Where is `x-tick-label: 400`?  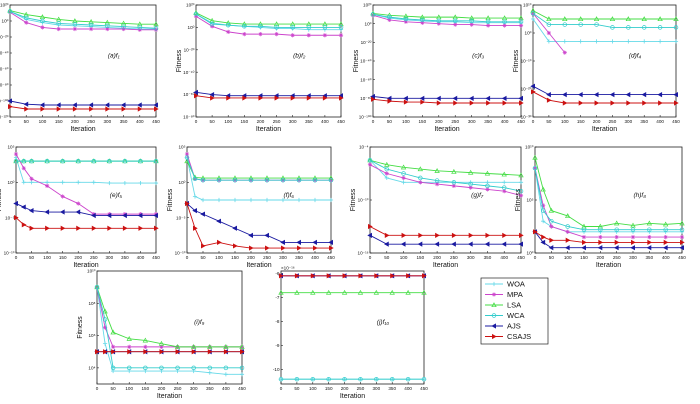
x-tick-label: 400 is located at coordinates (315, 257).